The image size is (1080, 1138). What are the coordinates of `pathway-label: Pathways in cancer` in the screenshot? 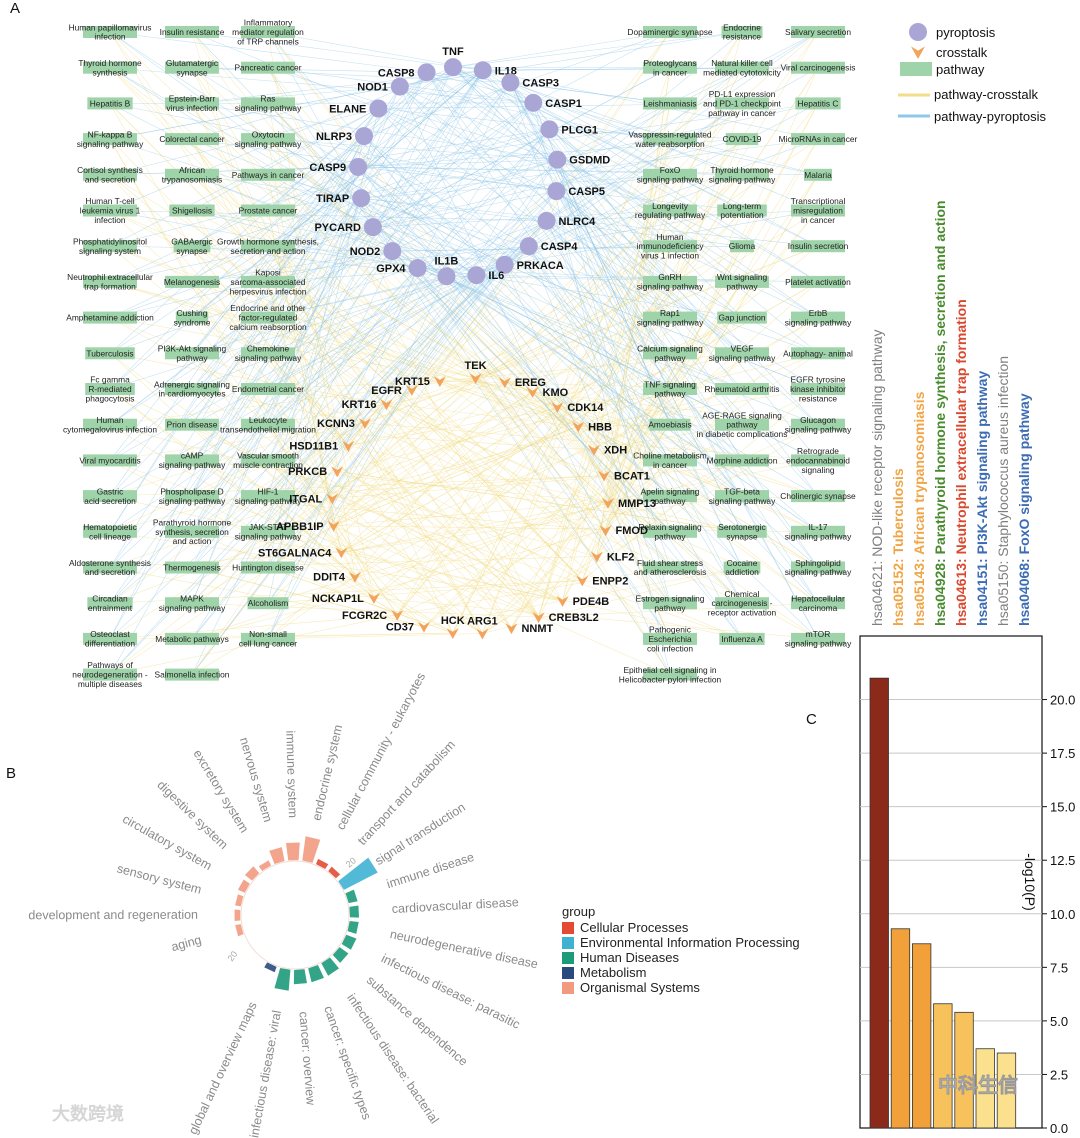 It's located at (268, 175).